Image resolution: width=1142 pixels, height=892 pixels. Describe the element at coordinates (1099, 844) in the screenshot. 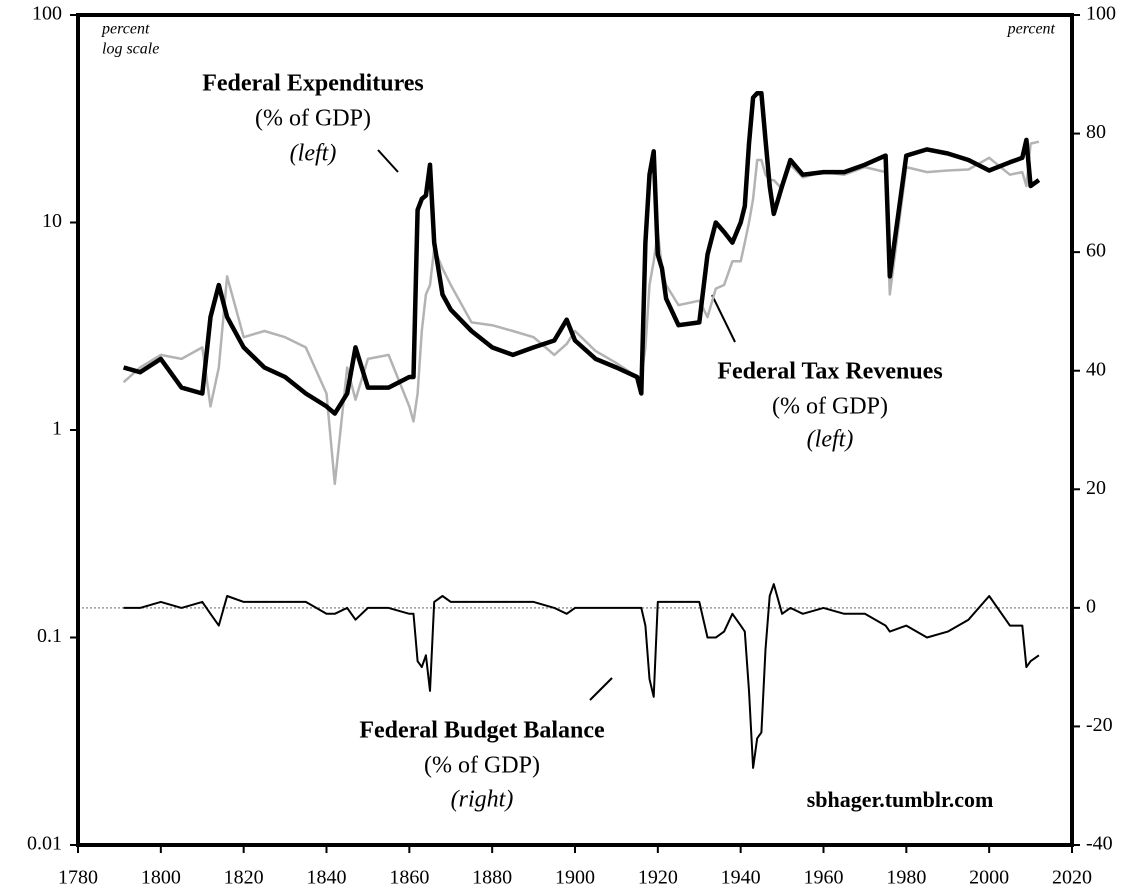

I see `y2-tick-label: -40` at that location.